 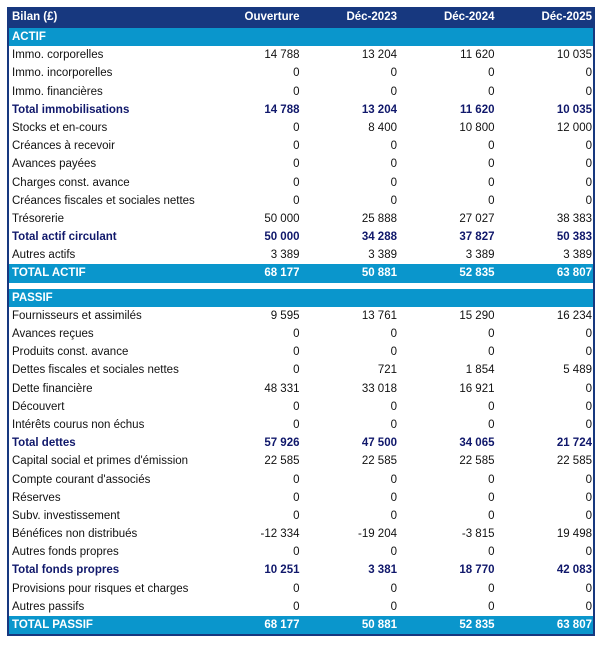 I want to click on cell-value: 38 383, so click(x=574, y=218).